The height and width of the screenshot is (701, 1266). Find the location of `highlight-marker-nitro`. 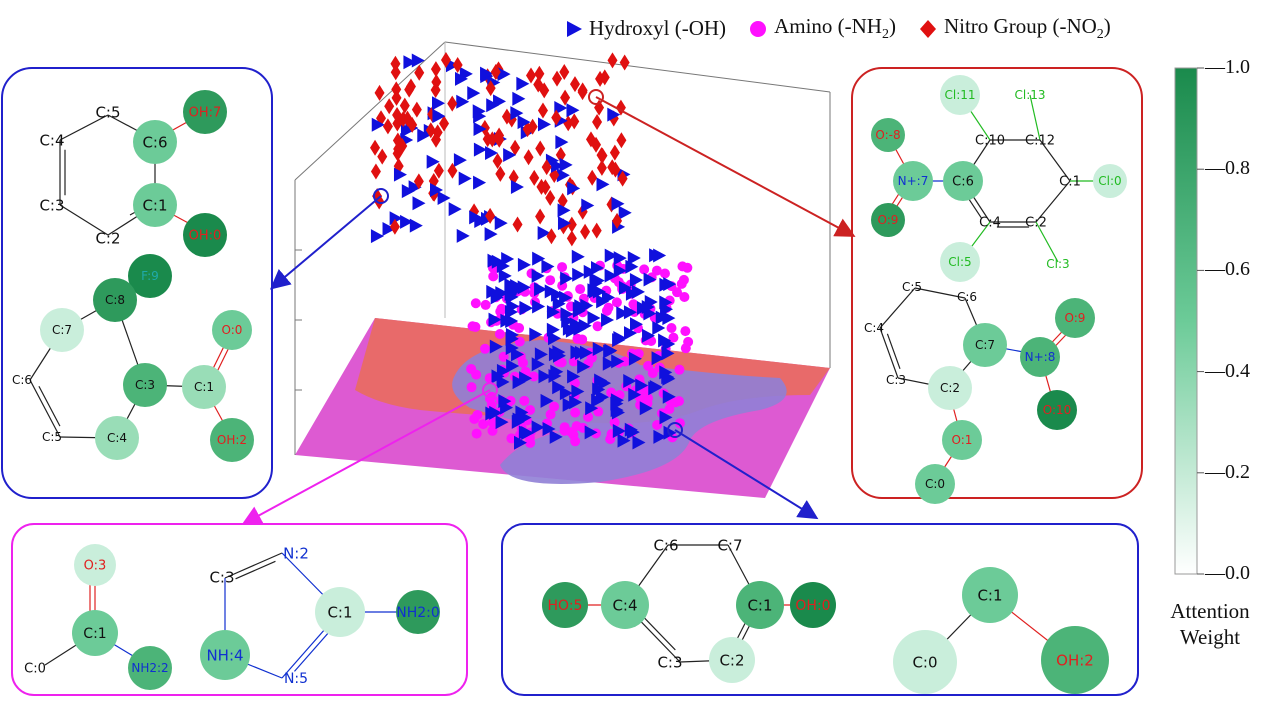

highlight-marker-nitro is located at coordinates (596, 97).